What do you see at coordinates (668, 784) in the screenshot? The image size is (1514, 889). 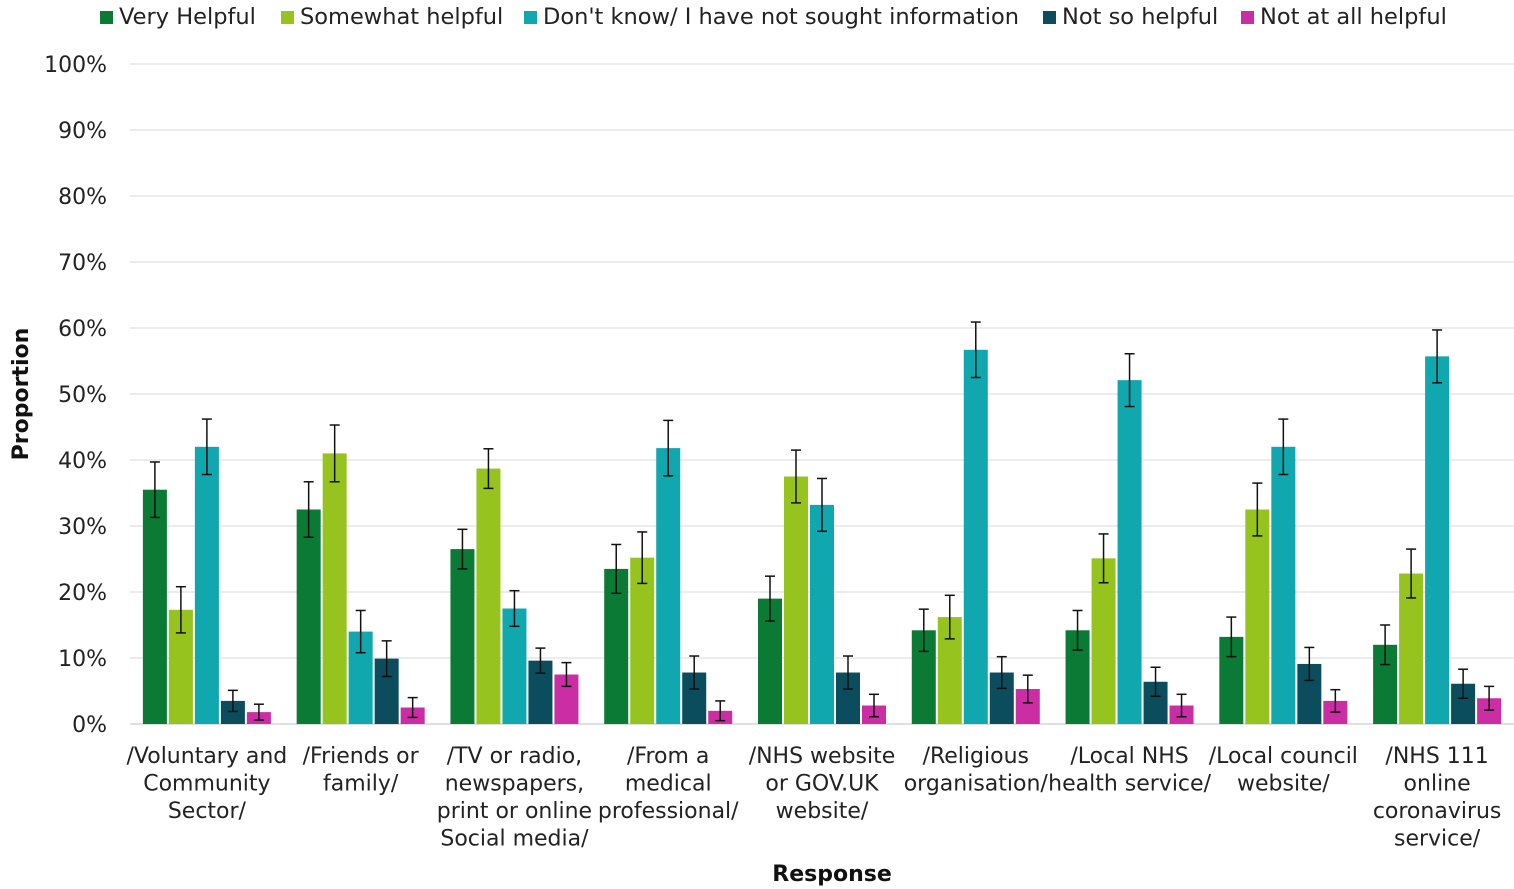 I see `x-tick-label: /From a medical professional/` at bounding box center [668, 784].